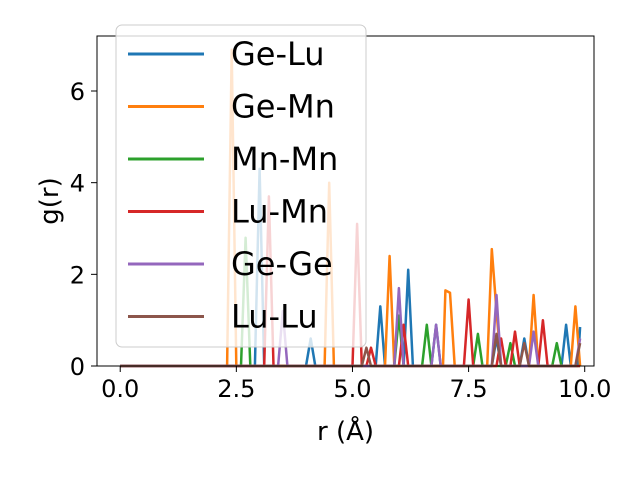 The height and width of the screenshot is (480, 640). I want to click on legend-label: Ge-Mn, so click(283, 107).